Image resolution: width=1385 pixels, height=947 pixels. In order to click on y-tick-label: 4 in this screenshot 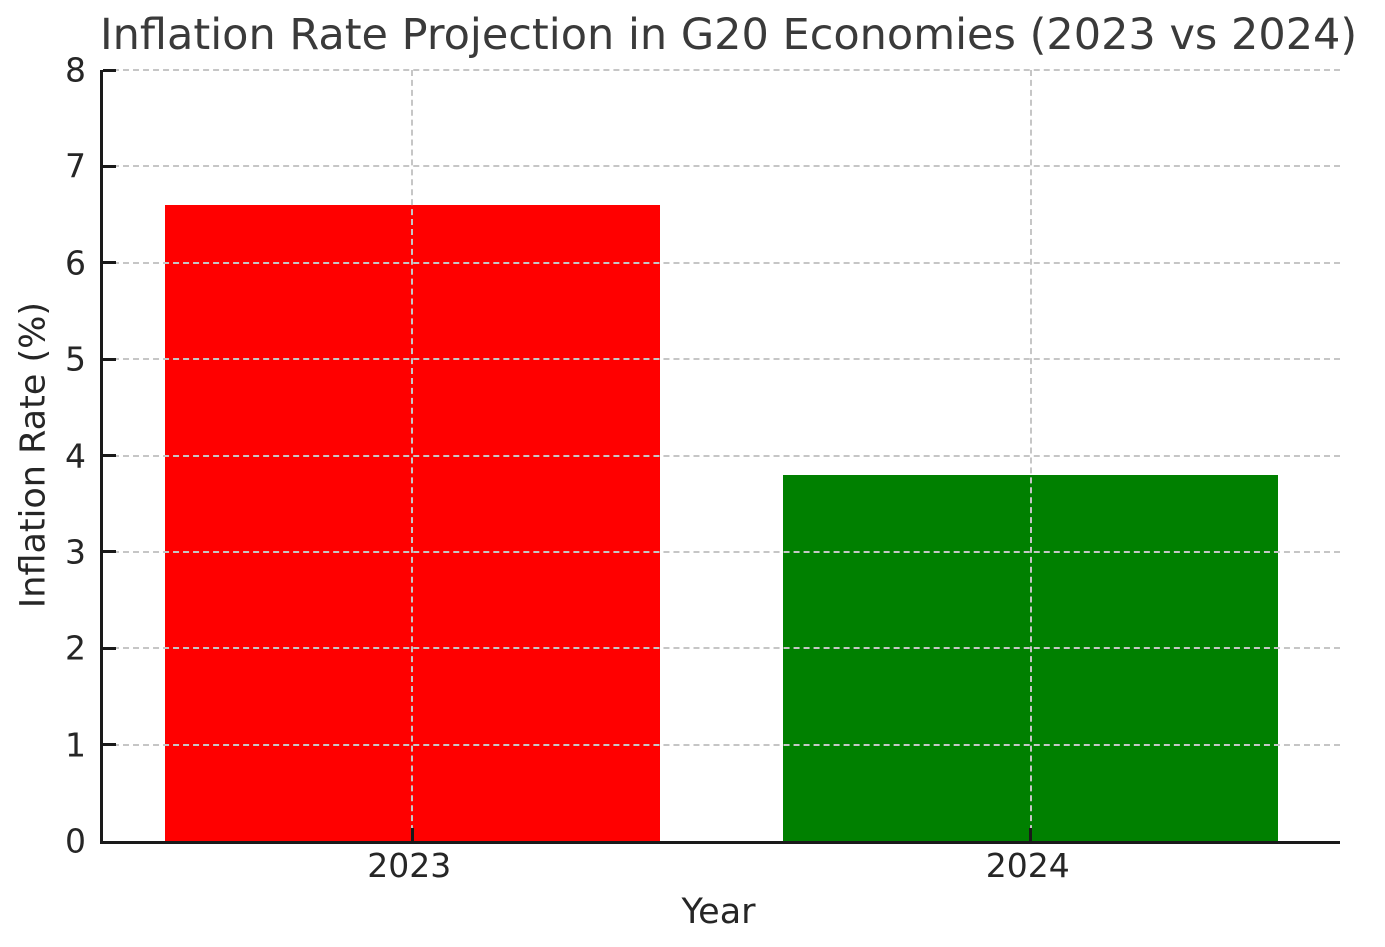, I will do `click(75, 455)`.